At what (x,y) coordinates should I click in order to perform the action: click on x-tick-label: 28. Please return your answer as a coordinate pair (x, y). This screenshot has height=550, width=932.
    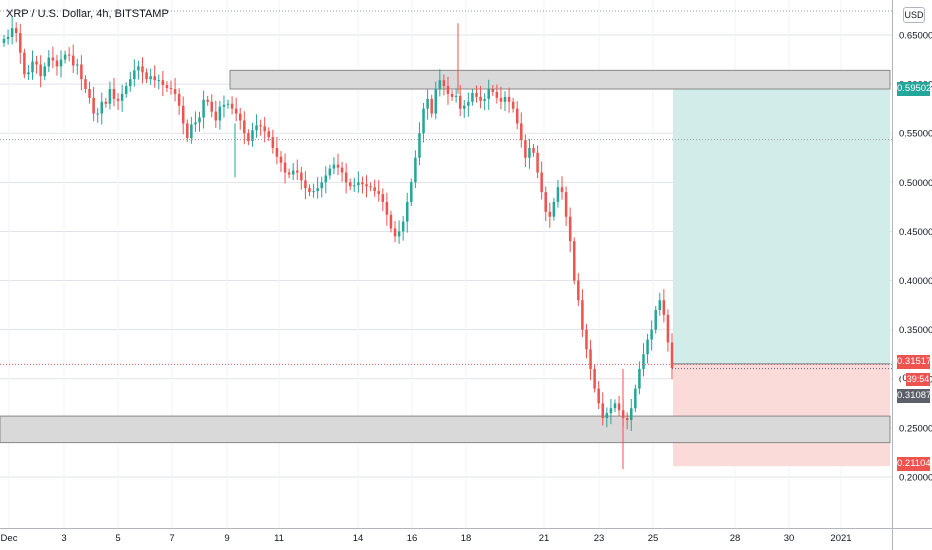
    Looking at the image, I should click on (735, 538).